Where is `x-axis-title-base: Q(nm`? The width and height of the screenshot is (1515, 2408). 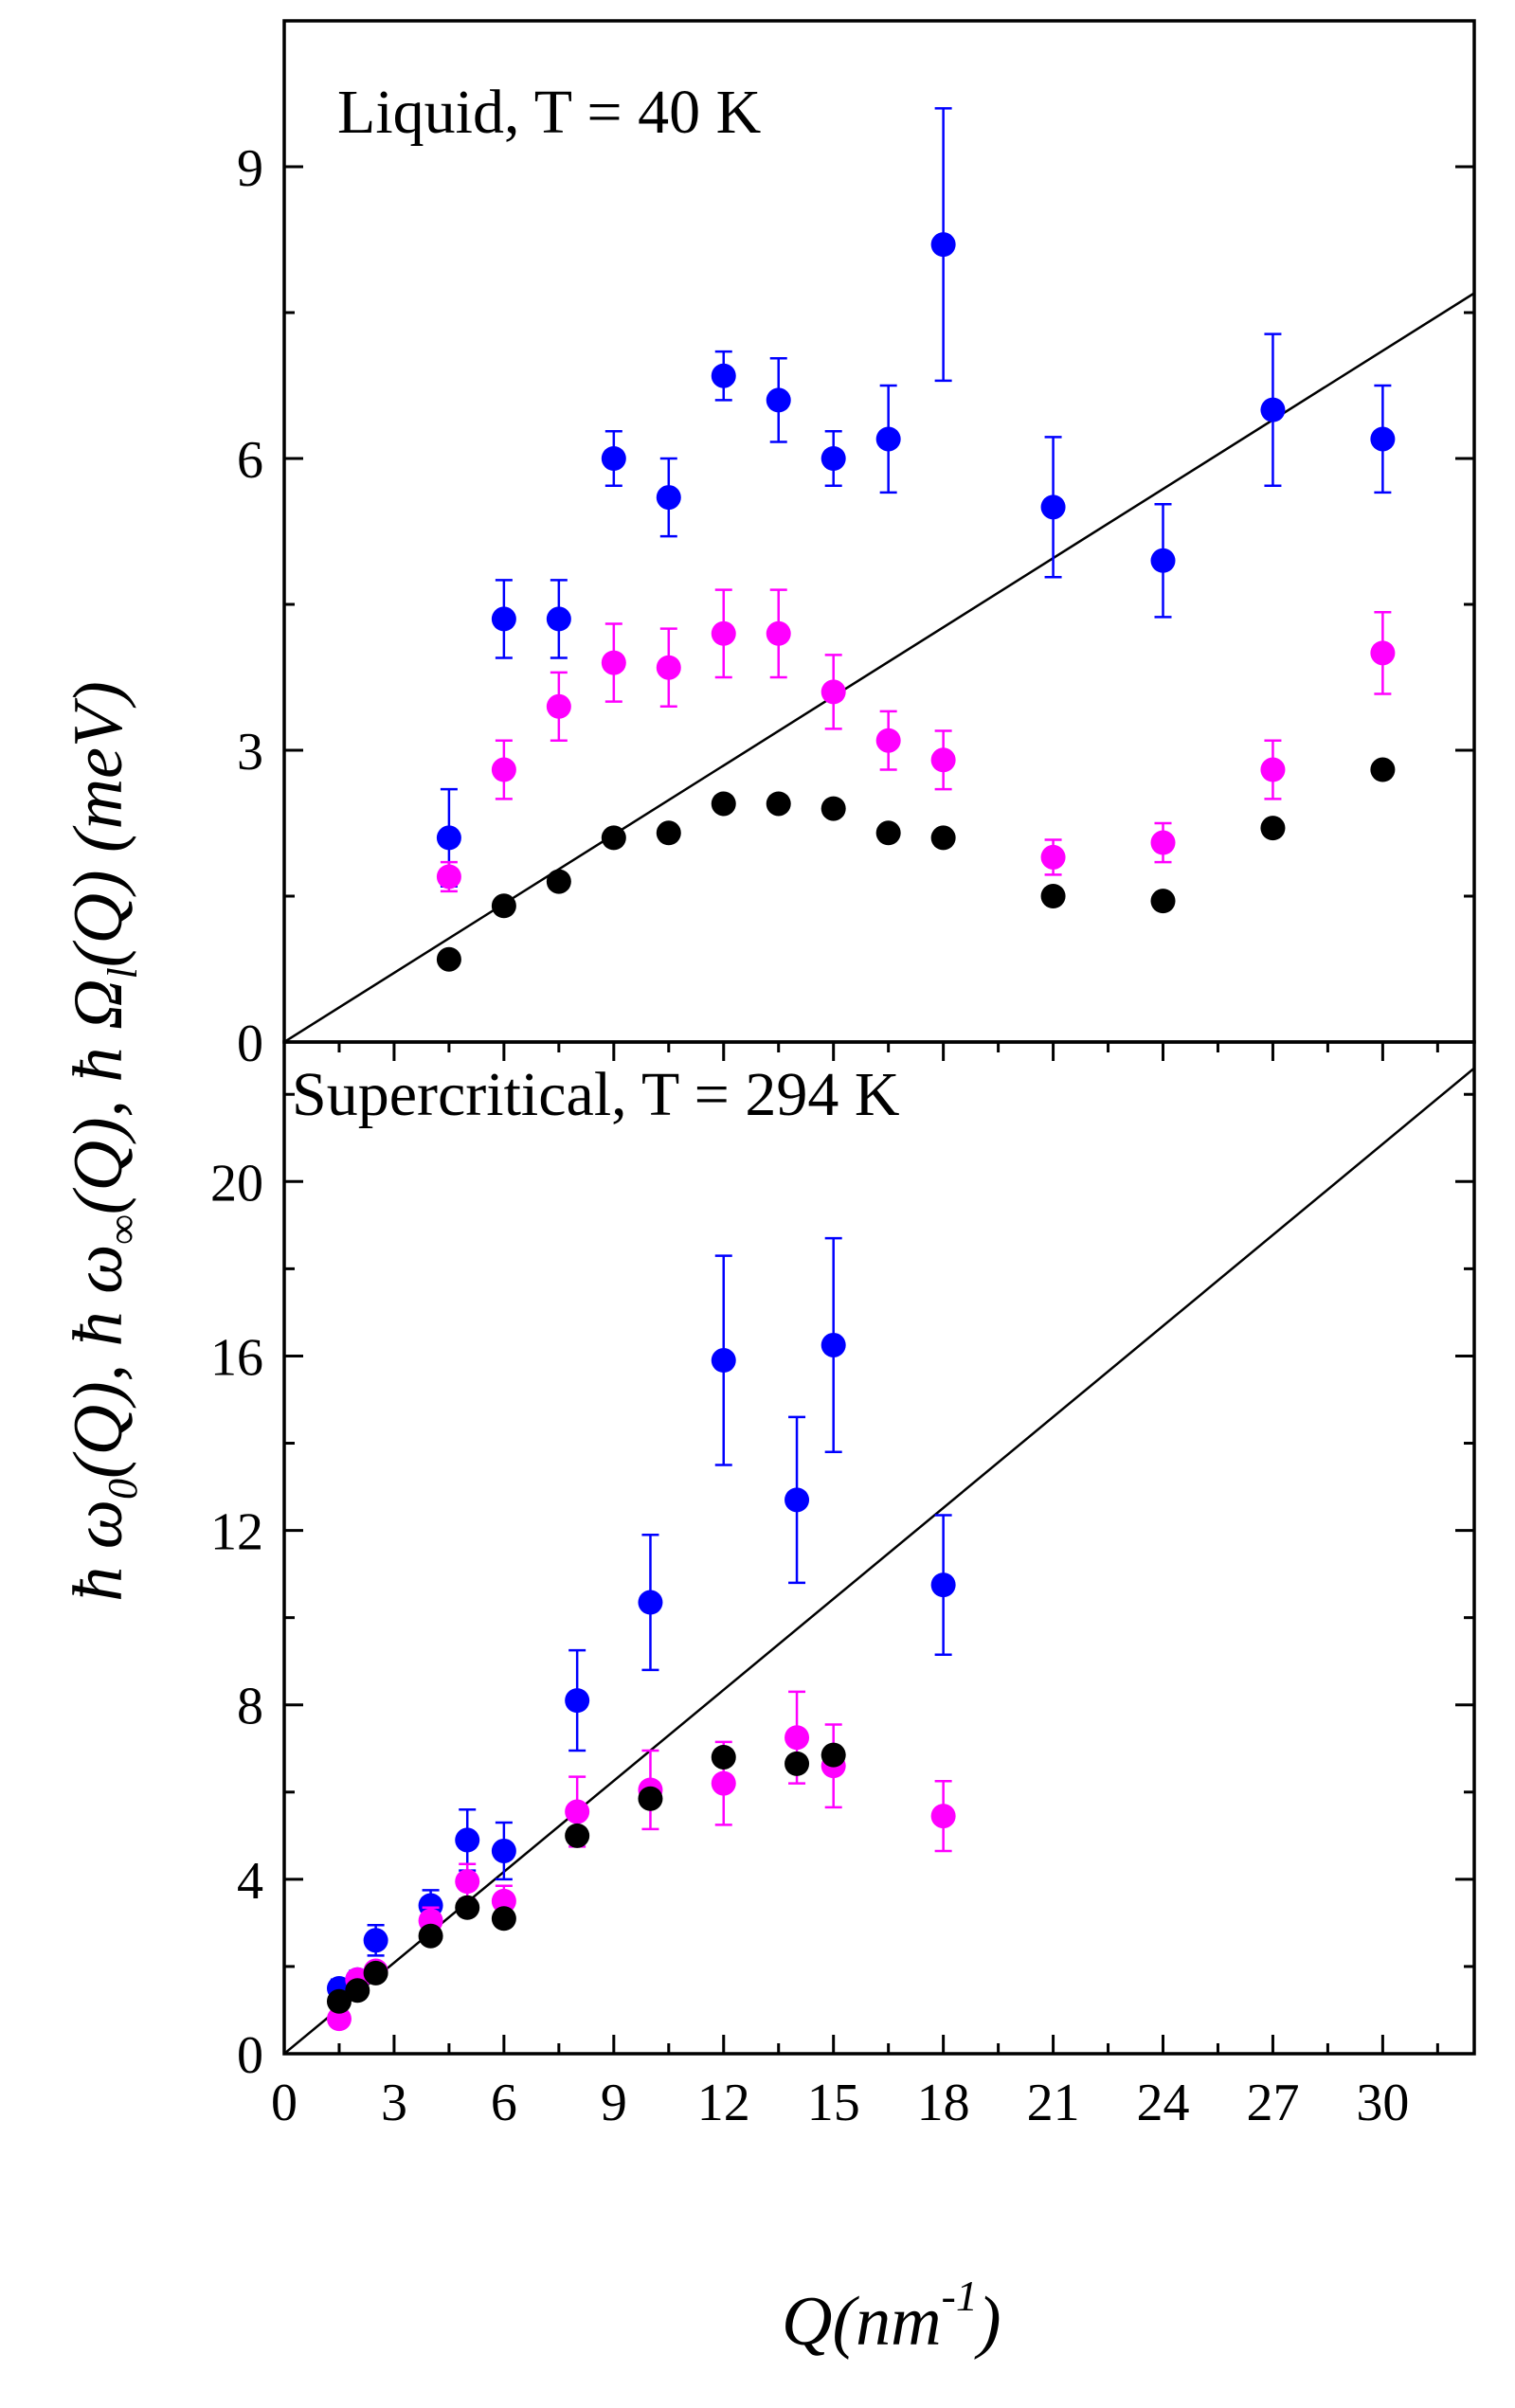 x-axis-title-base: Q(nm is located at coordinates (862, 2322).